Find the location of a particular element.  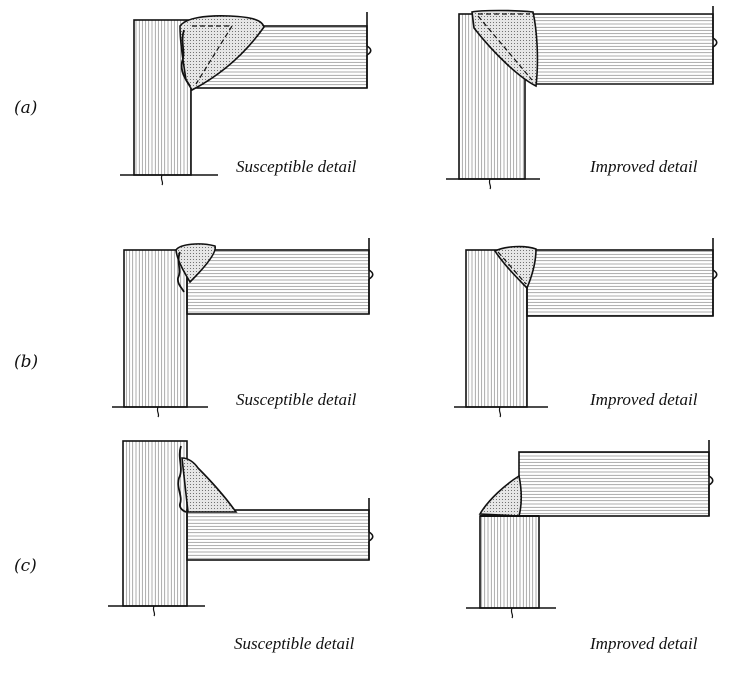

groove-beam is located at coordinates (619, 49).